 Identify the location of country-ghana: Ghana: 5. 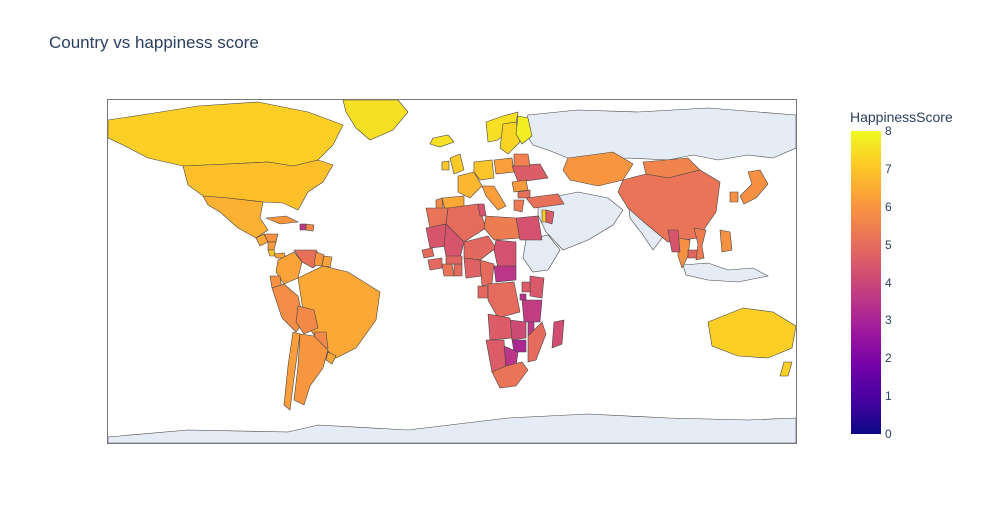
(458, 270).